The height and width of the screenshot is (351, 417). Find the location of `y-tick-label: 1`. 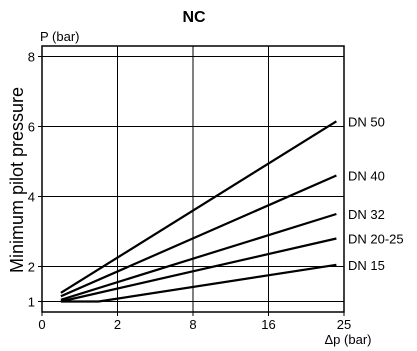

y-tick-label: 1 is located at coordinates (31, 302).